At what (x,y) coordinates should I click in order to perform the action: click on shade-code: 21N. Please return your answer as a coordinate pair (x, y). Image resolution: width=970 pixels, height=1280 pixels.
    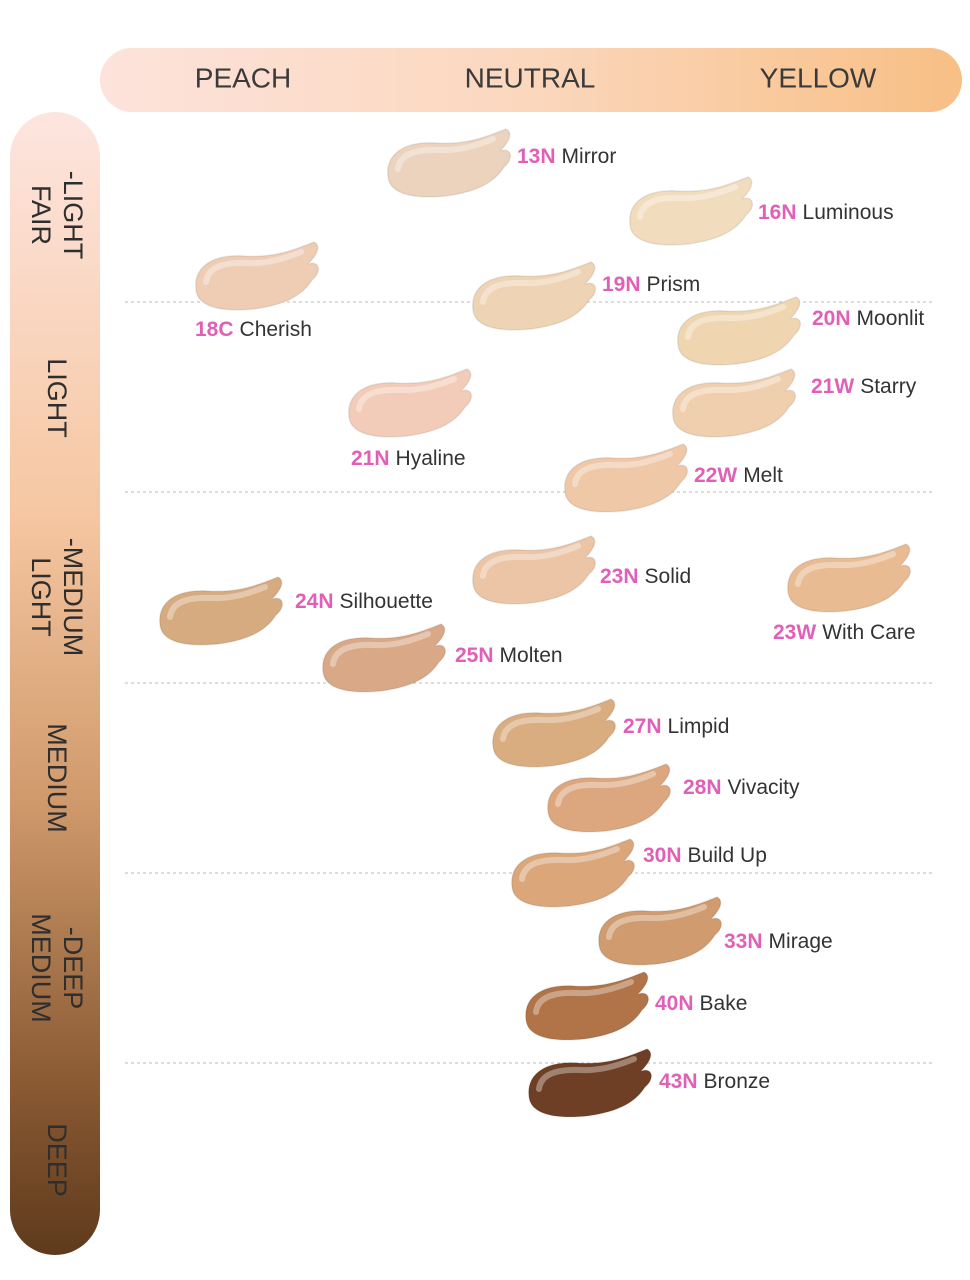
    Looking at the image, I should click on (370, 458).